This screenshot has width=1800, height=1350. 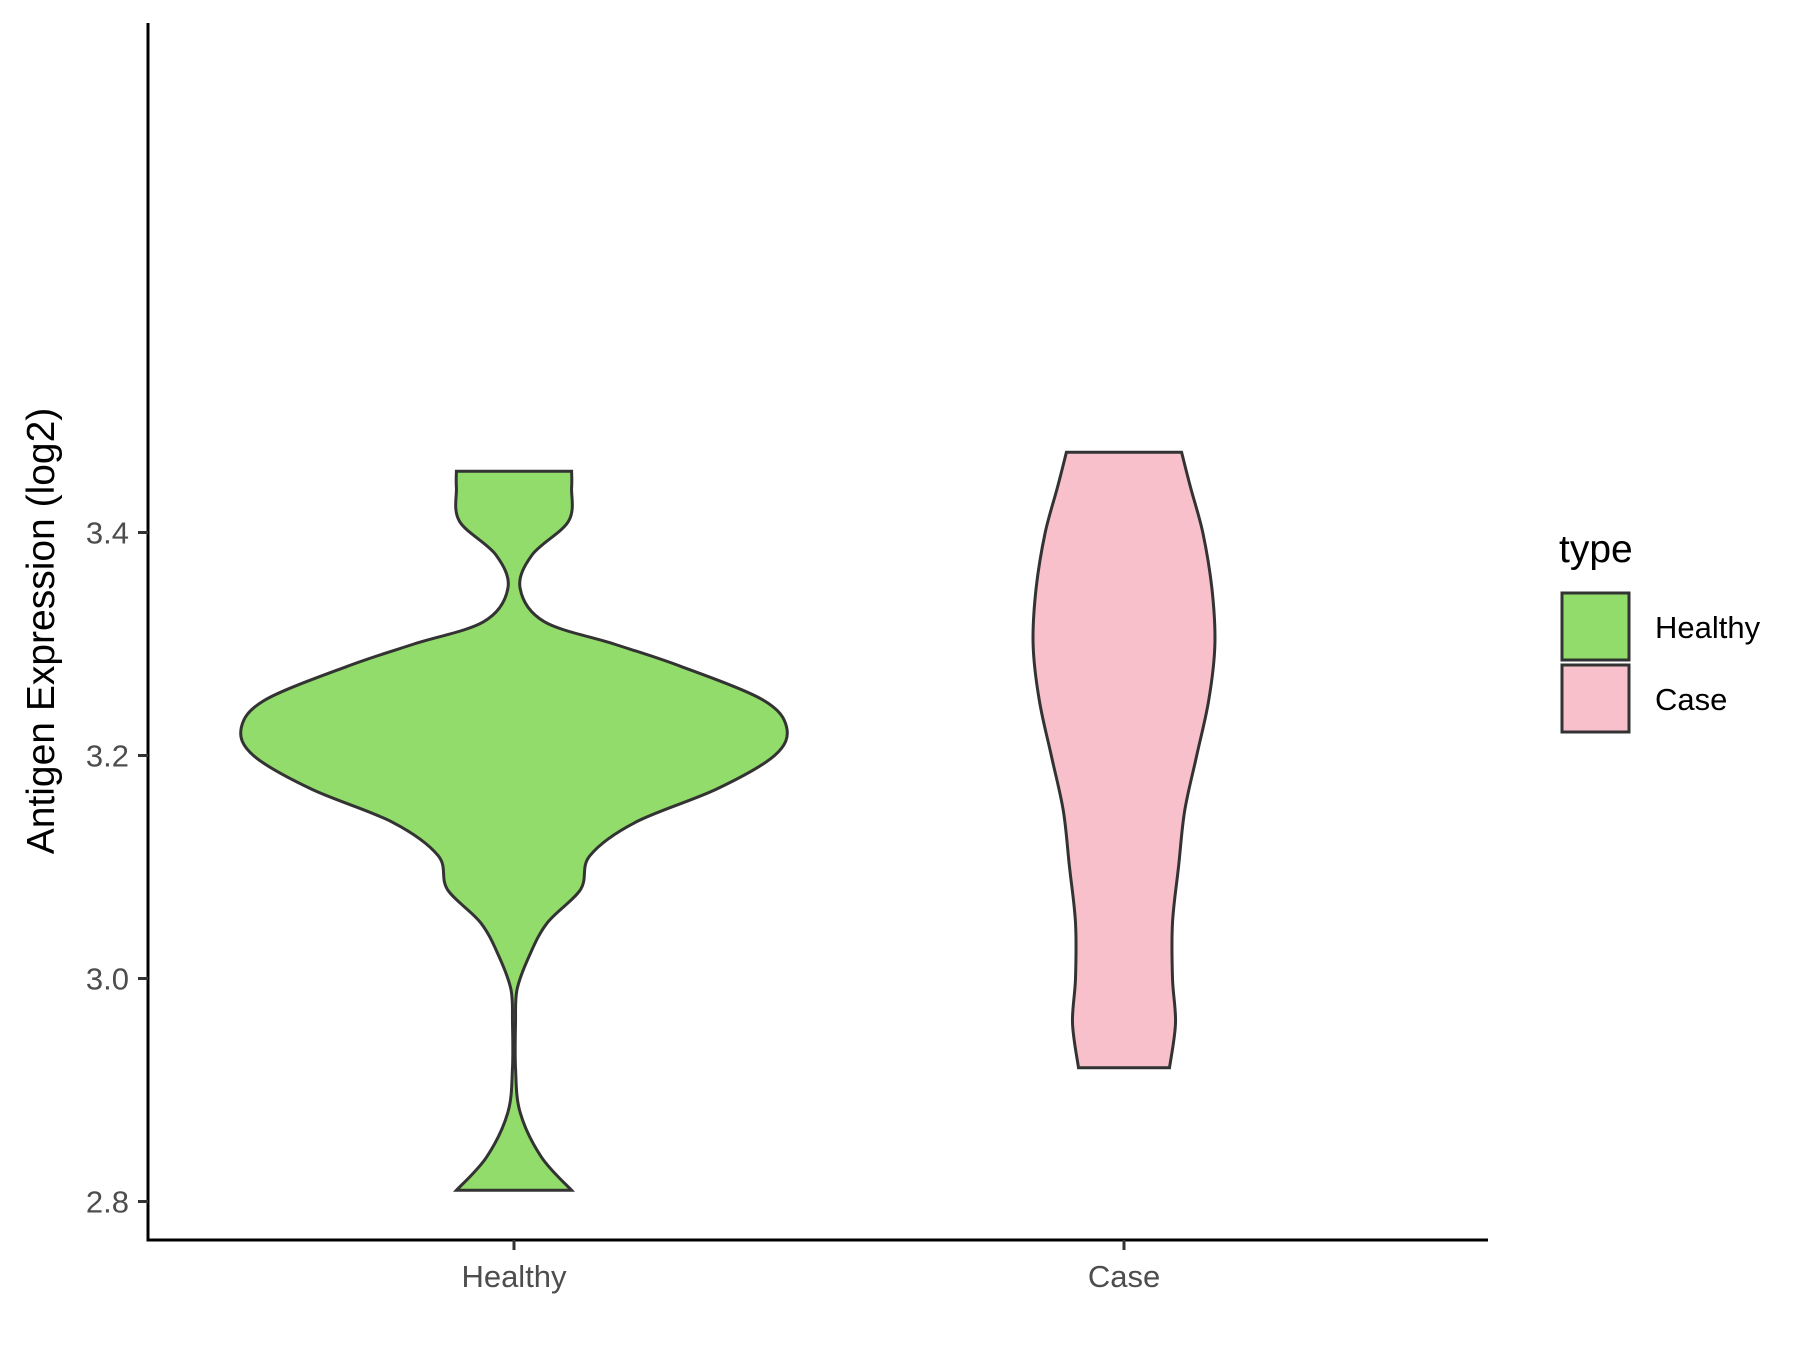 I want to click on y-tick-label: 3.2, so click(x=107, y=756).